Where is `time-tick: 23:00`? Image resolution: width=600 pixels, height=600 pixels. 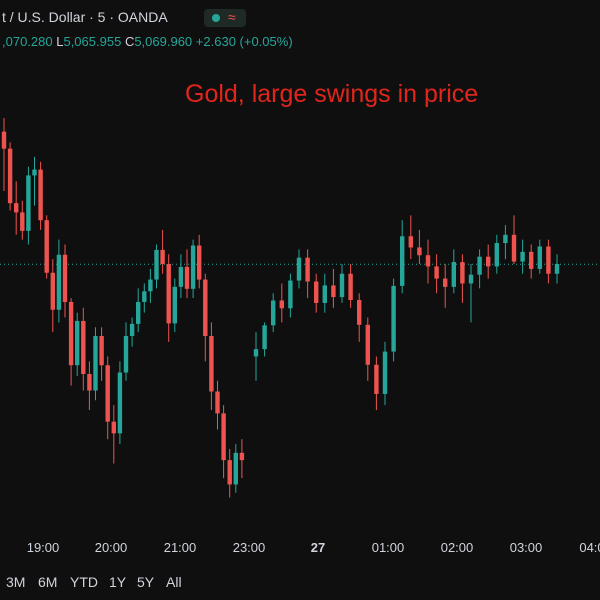
time-tick: 23:00 is located at coordinates (249, 547).